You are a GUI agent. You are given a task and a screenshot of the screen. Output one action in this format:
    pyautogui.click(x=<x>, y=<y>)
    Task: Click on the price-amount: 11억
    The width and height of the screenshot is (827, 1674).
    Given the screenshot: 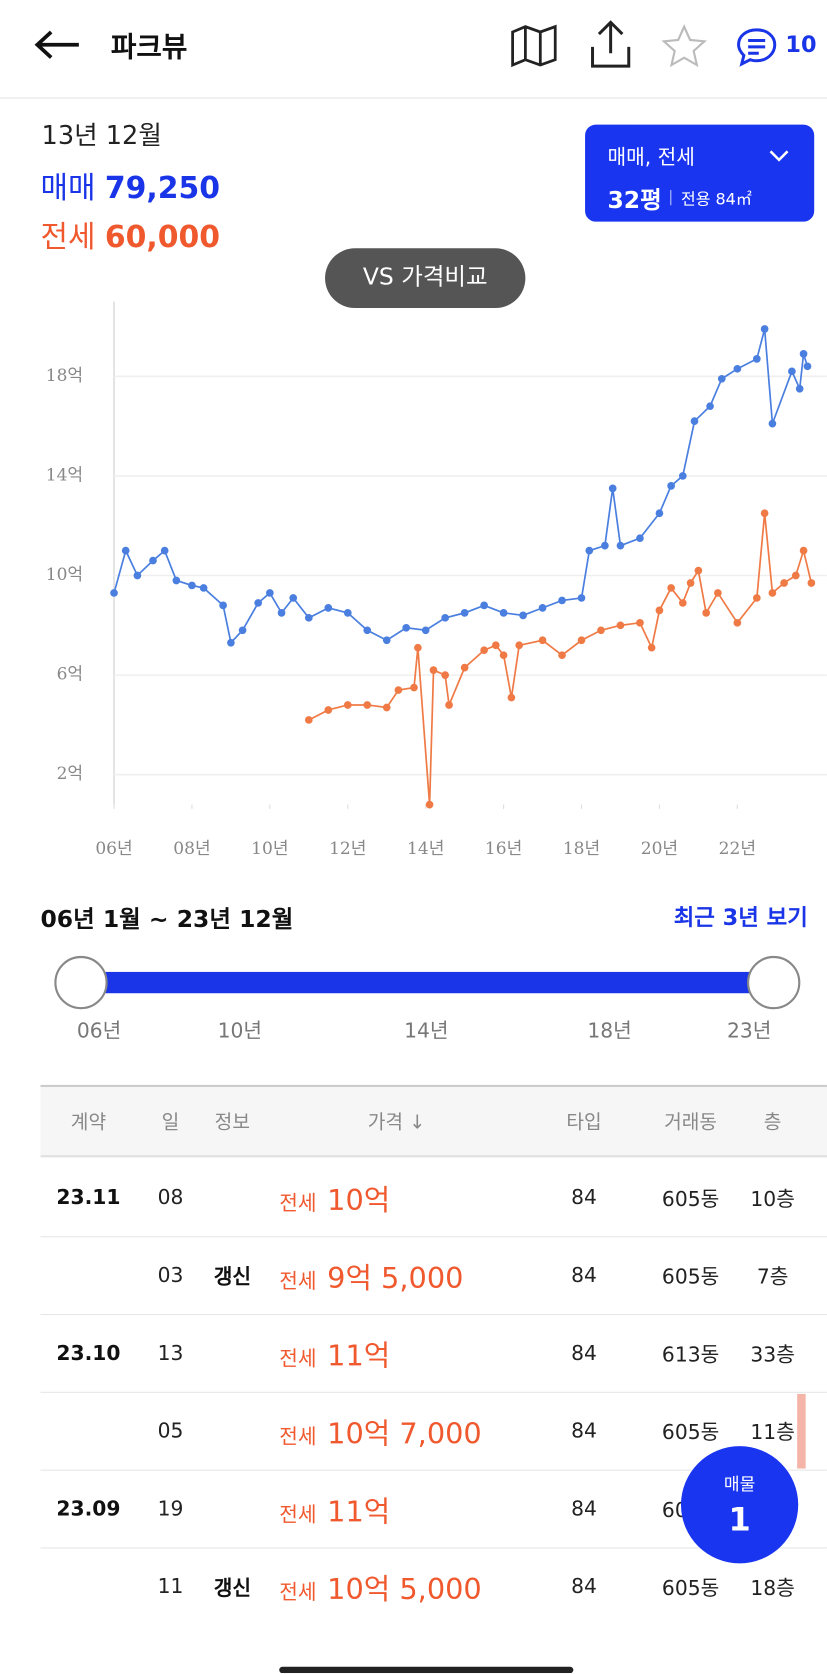 What is the action you would take?
    pyautogui.click(x=359, y=1357)
    